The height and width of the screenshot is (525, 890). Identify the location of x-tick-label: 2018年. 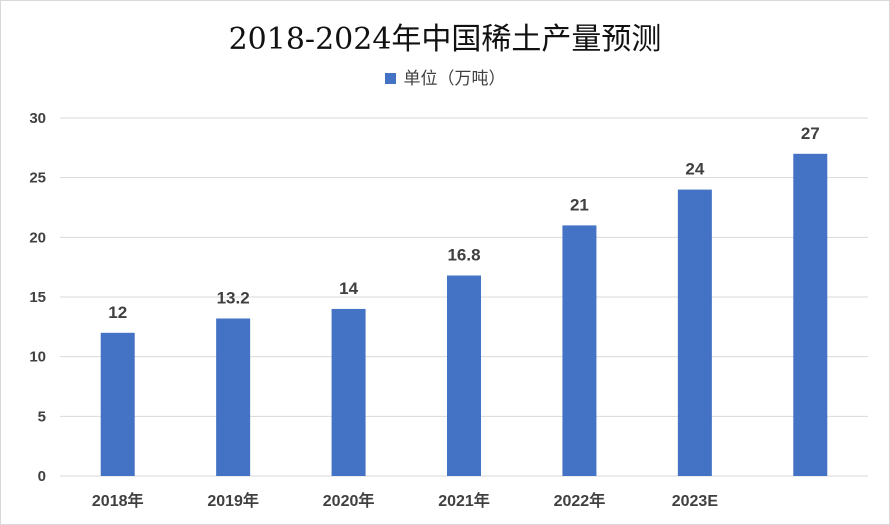
(118, 500).